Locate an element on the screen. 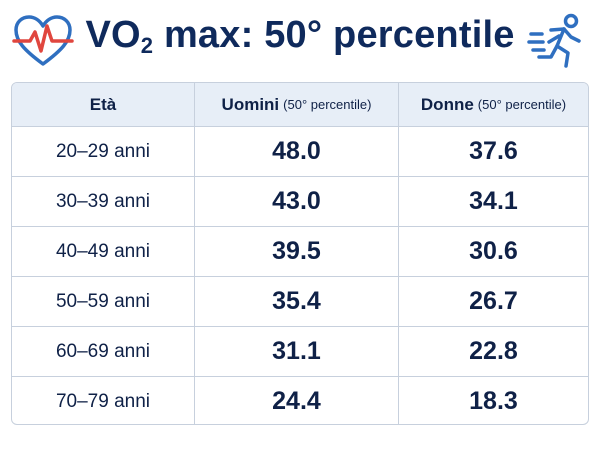 This screenshot has width=600, height=450. table-row: 40–49 anni 39.5 30.6 is located at coordinates (300, 251).